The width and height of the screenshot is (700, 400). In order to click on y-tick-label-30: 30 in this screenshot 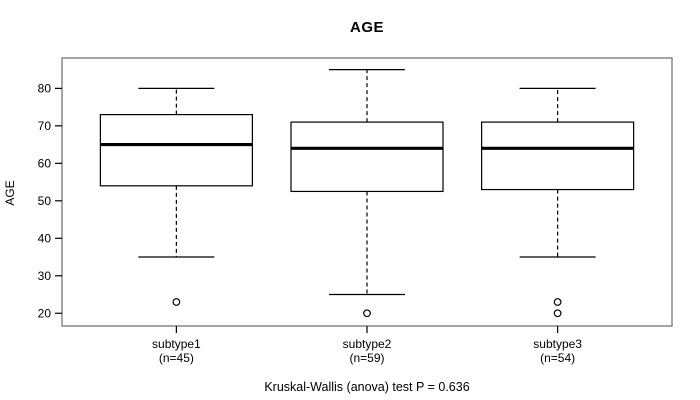, I will do `click(45, 276)`.